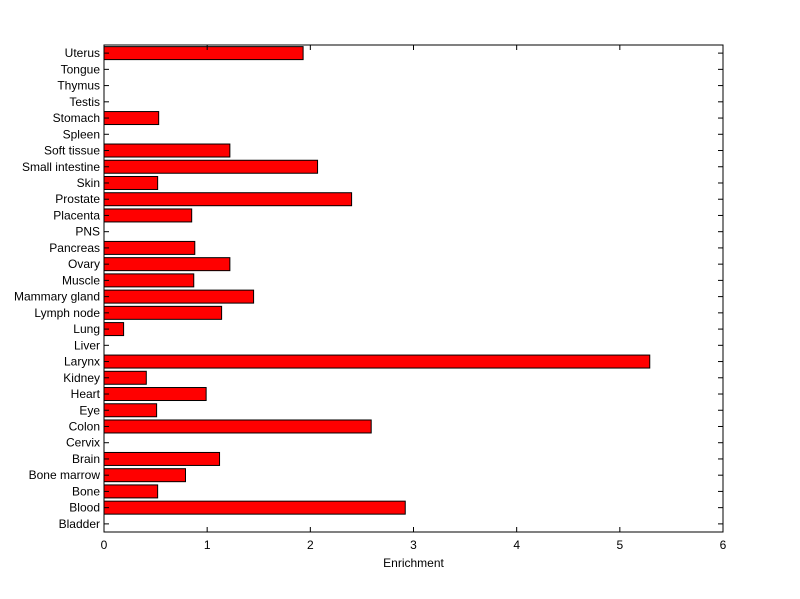  Describe the element at coordinates (61, 167) in the screenshot. I see `y-tick-label: Small intestine` at that location.